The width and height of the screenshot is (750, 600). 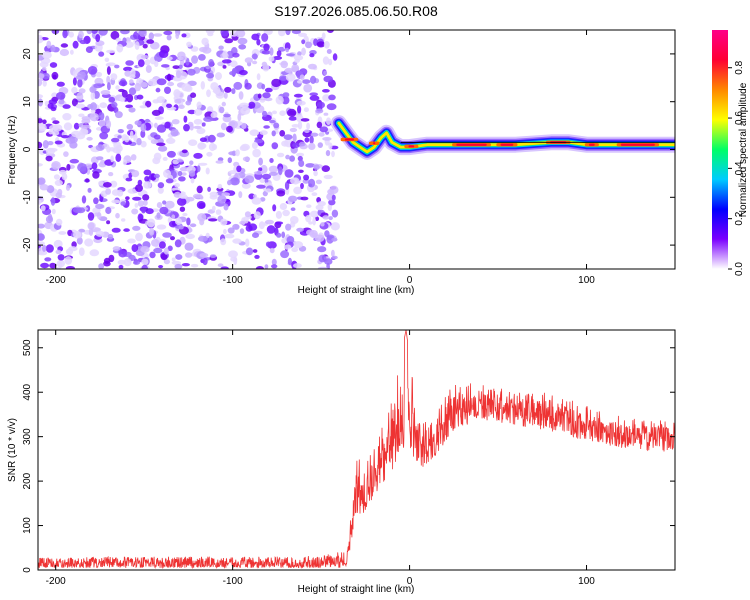 What do you see at coordinates (739, 118) in the screenshot?
I see `colorbar-tick-label: 0.6` at bounding box center [739, 118].